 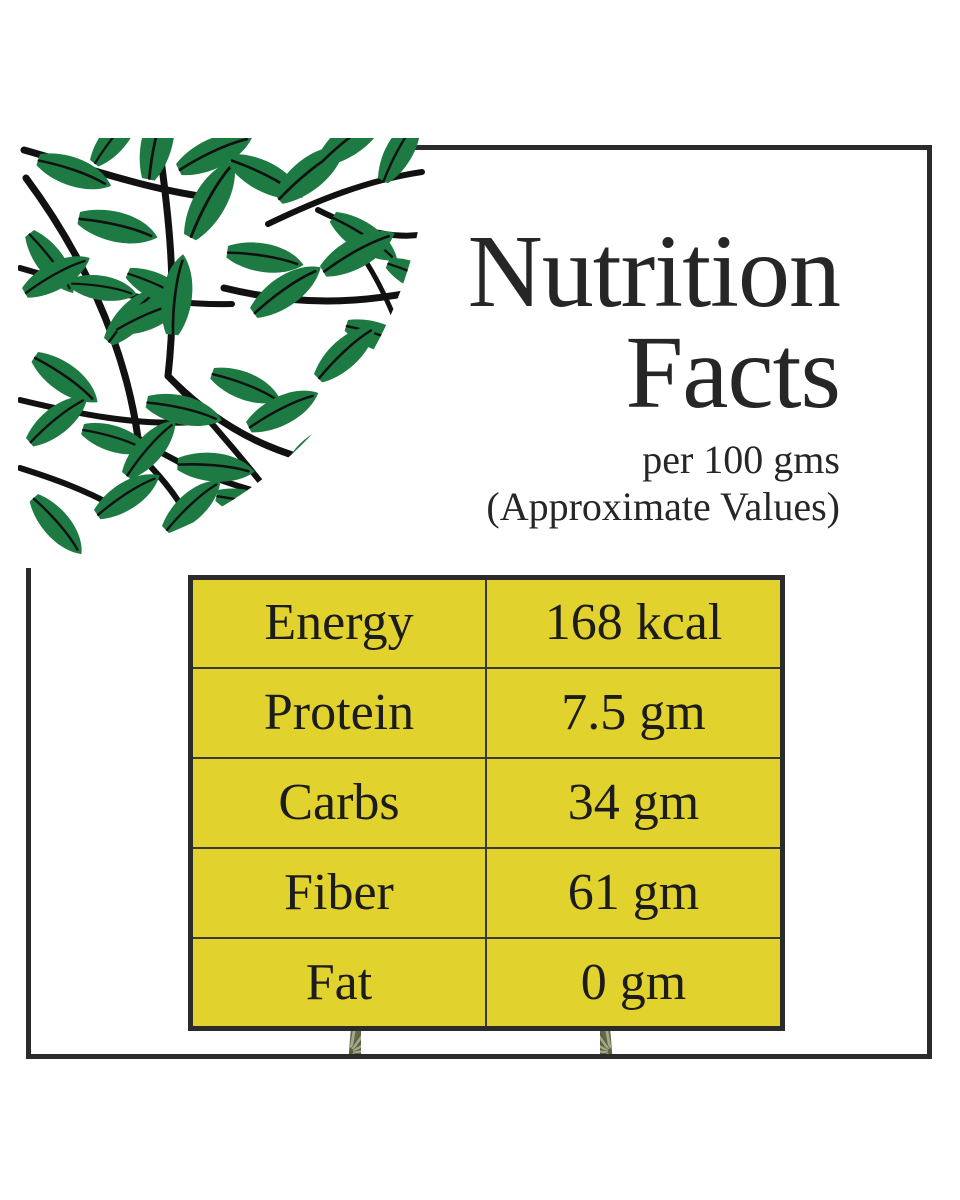 I want to click on nutrient-value: 34 gm, so click(x=634, y=803).